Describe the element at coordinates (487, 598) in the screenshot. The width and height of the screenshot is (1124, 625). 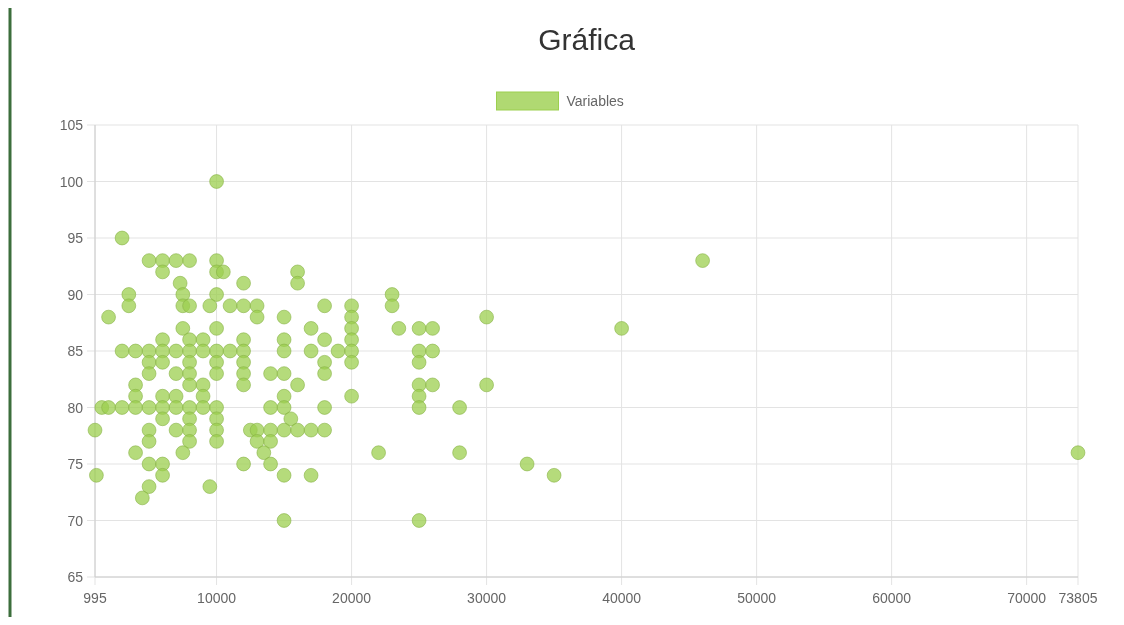
I see `x-tick-label: 30000` at that location.